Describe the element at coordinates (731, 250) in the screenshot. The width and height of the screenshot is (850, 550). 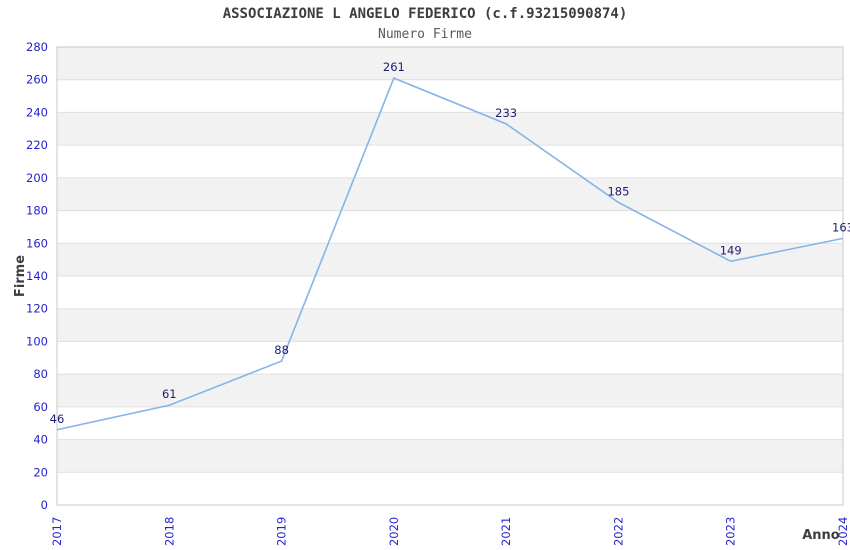
I see `value-label: 149` at that location.